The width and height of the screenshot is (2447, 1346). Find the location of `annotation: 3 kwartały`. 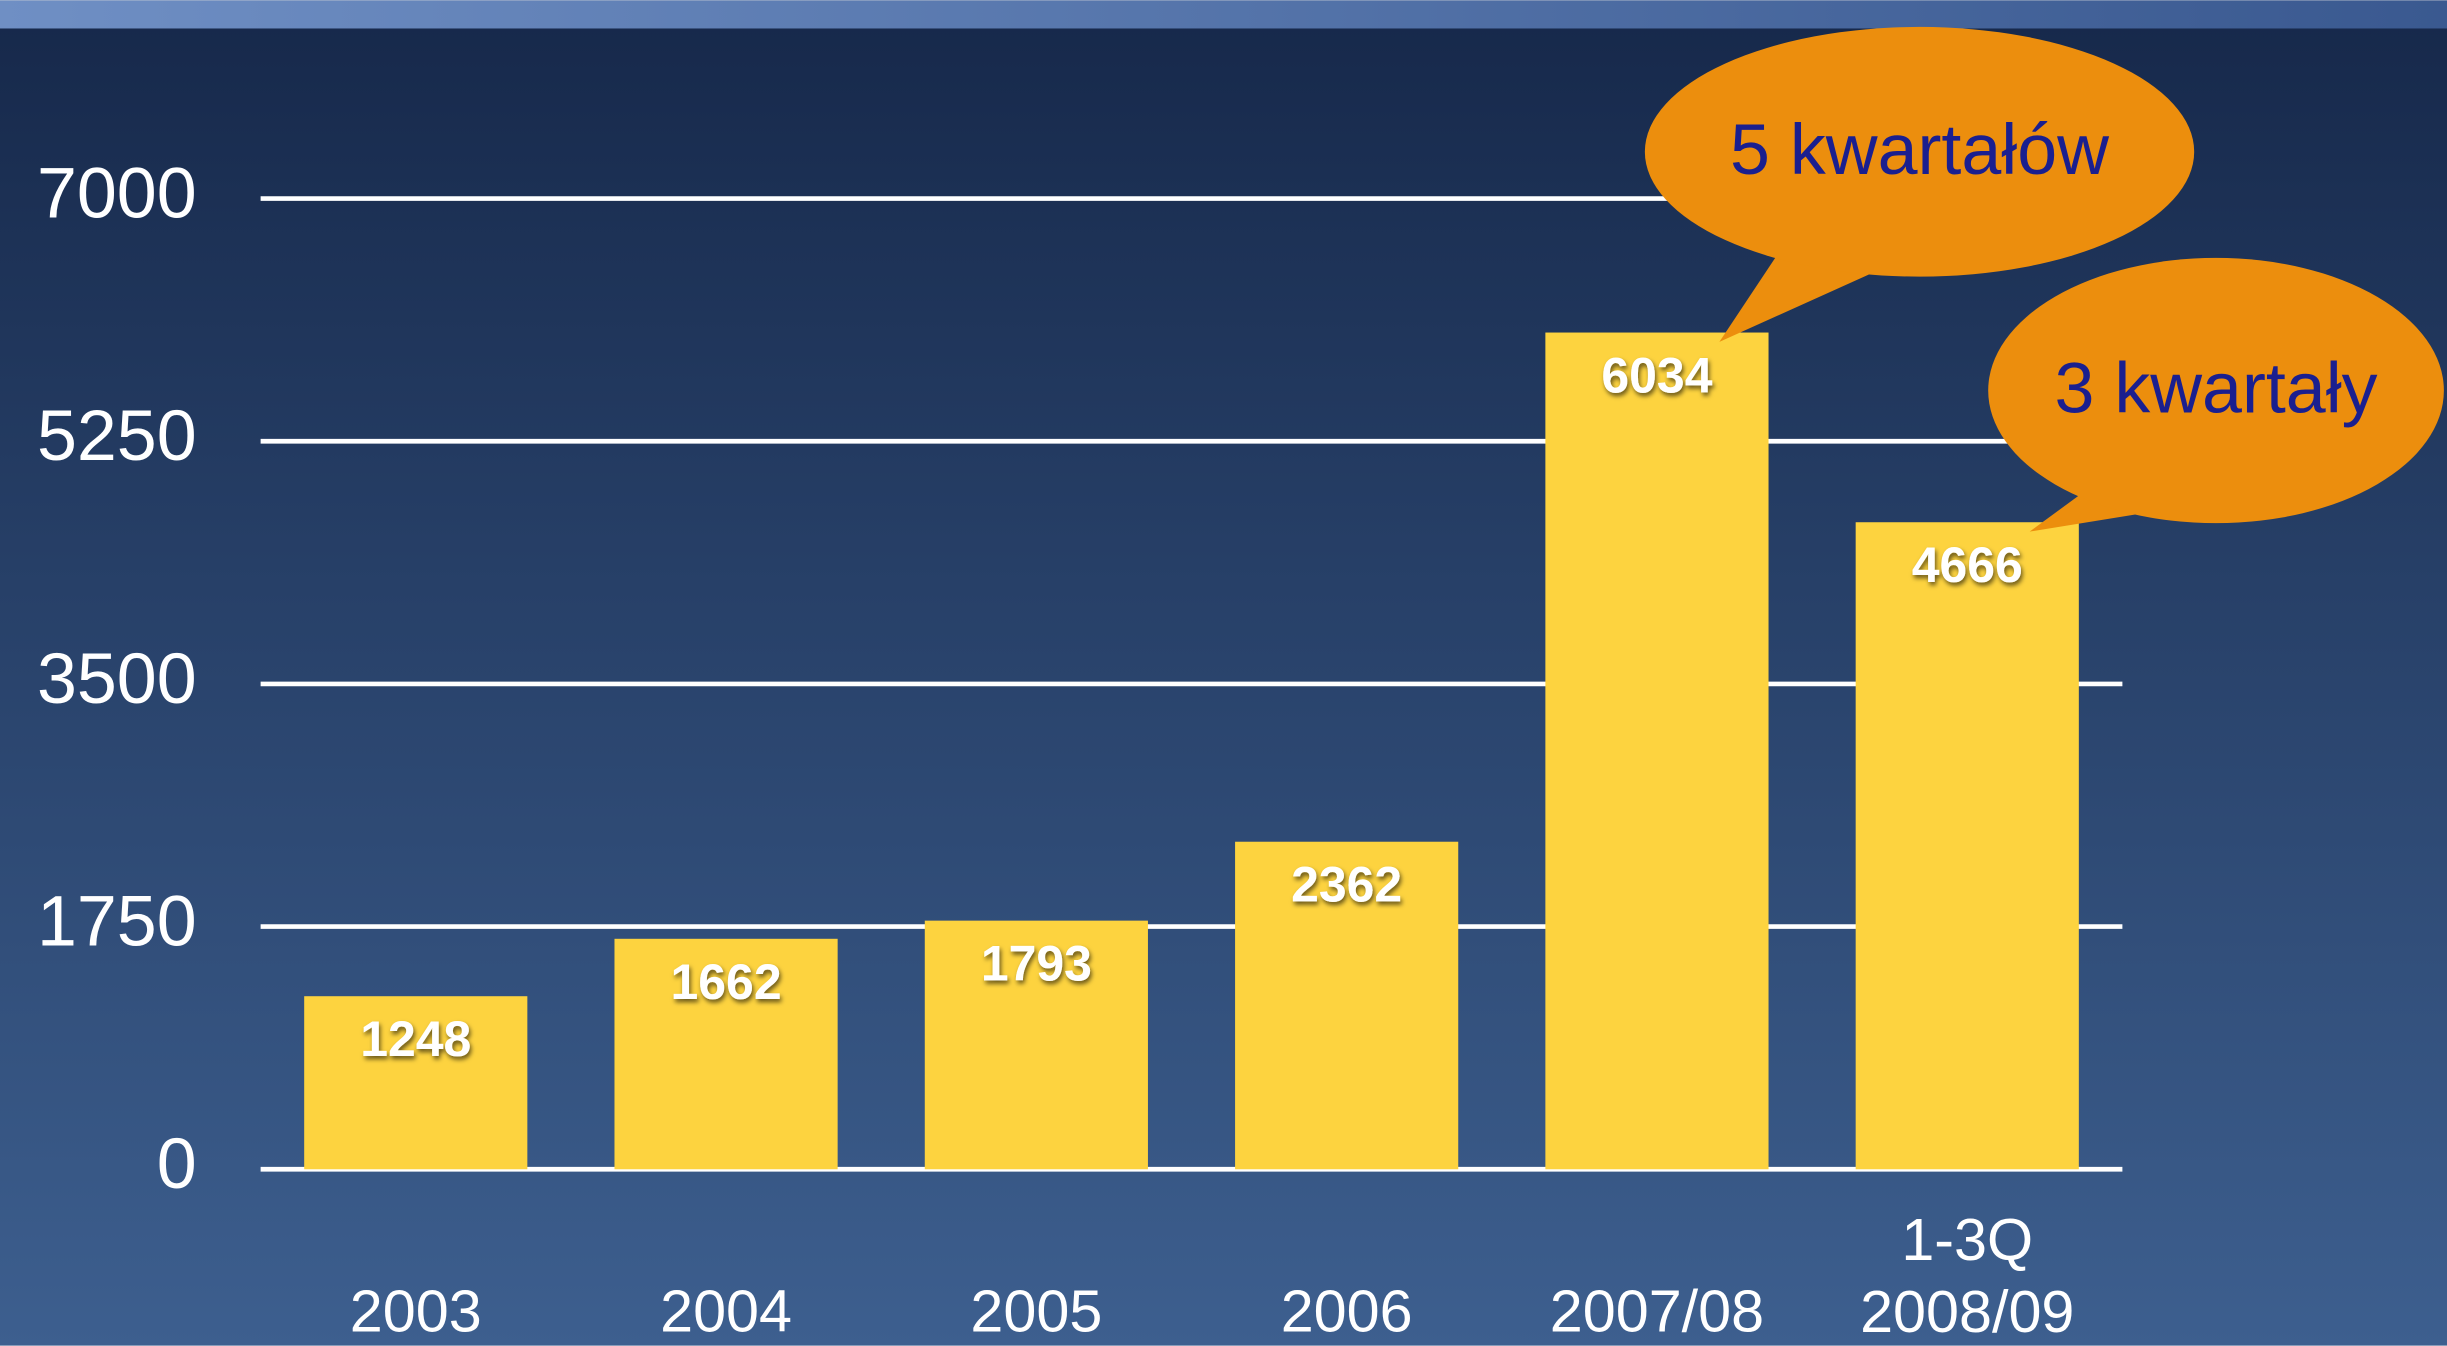

annotation: 3 kwartały is located at coordinates (2216, 389).